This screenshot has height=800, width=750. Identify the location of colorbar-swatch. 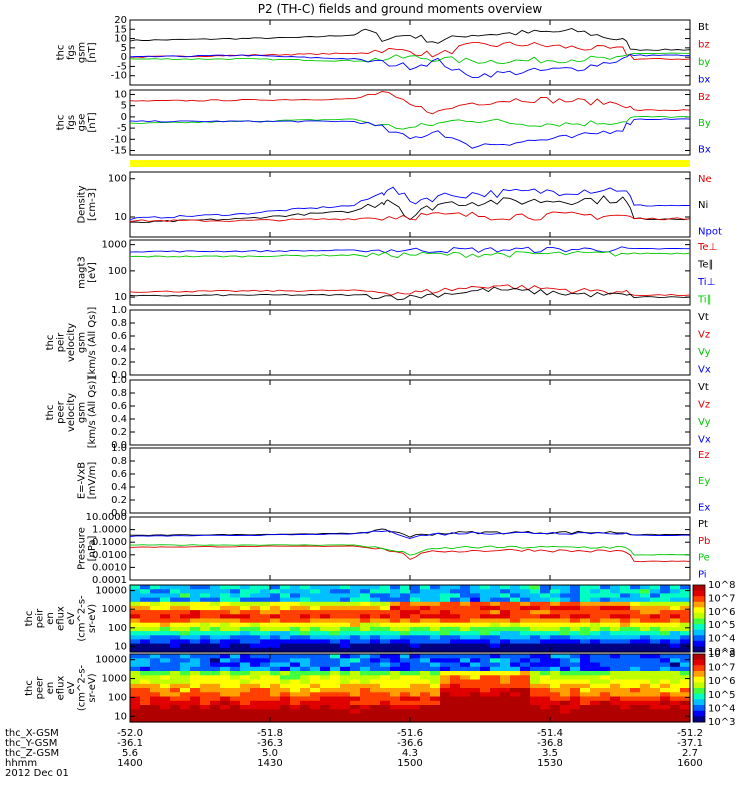
(699, 588).